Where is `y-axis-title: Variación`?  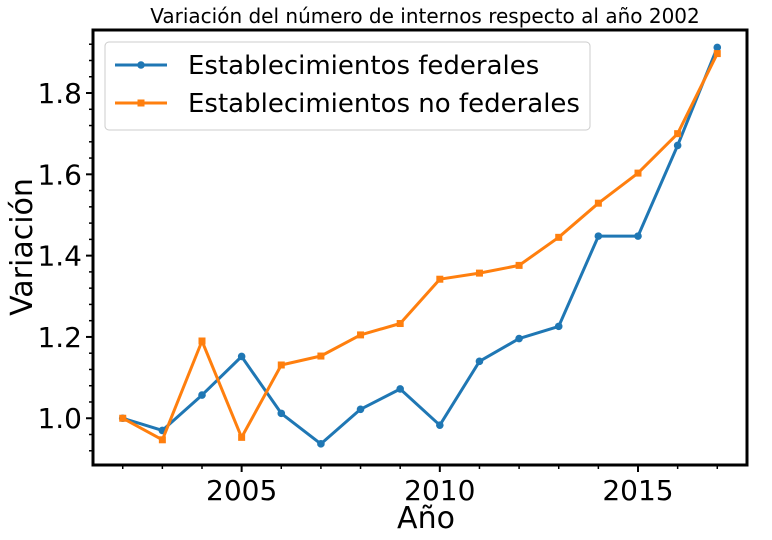
y-axis-title: Variación is located at coordinates (22, 247).